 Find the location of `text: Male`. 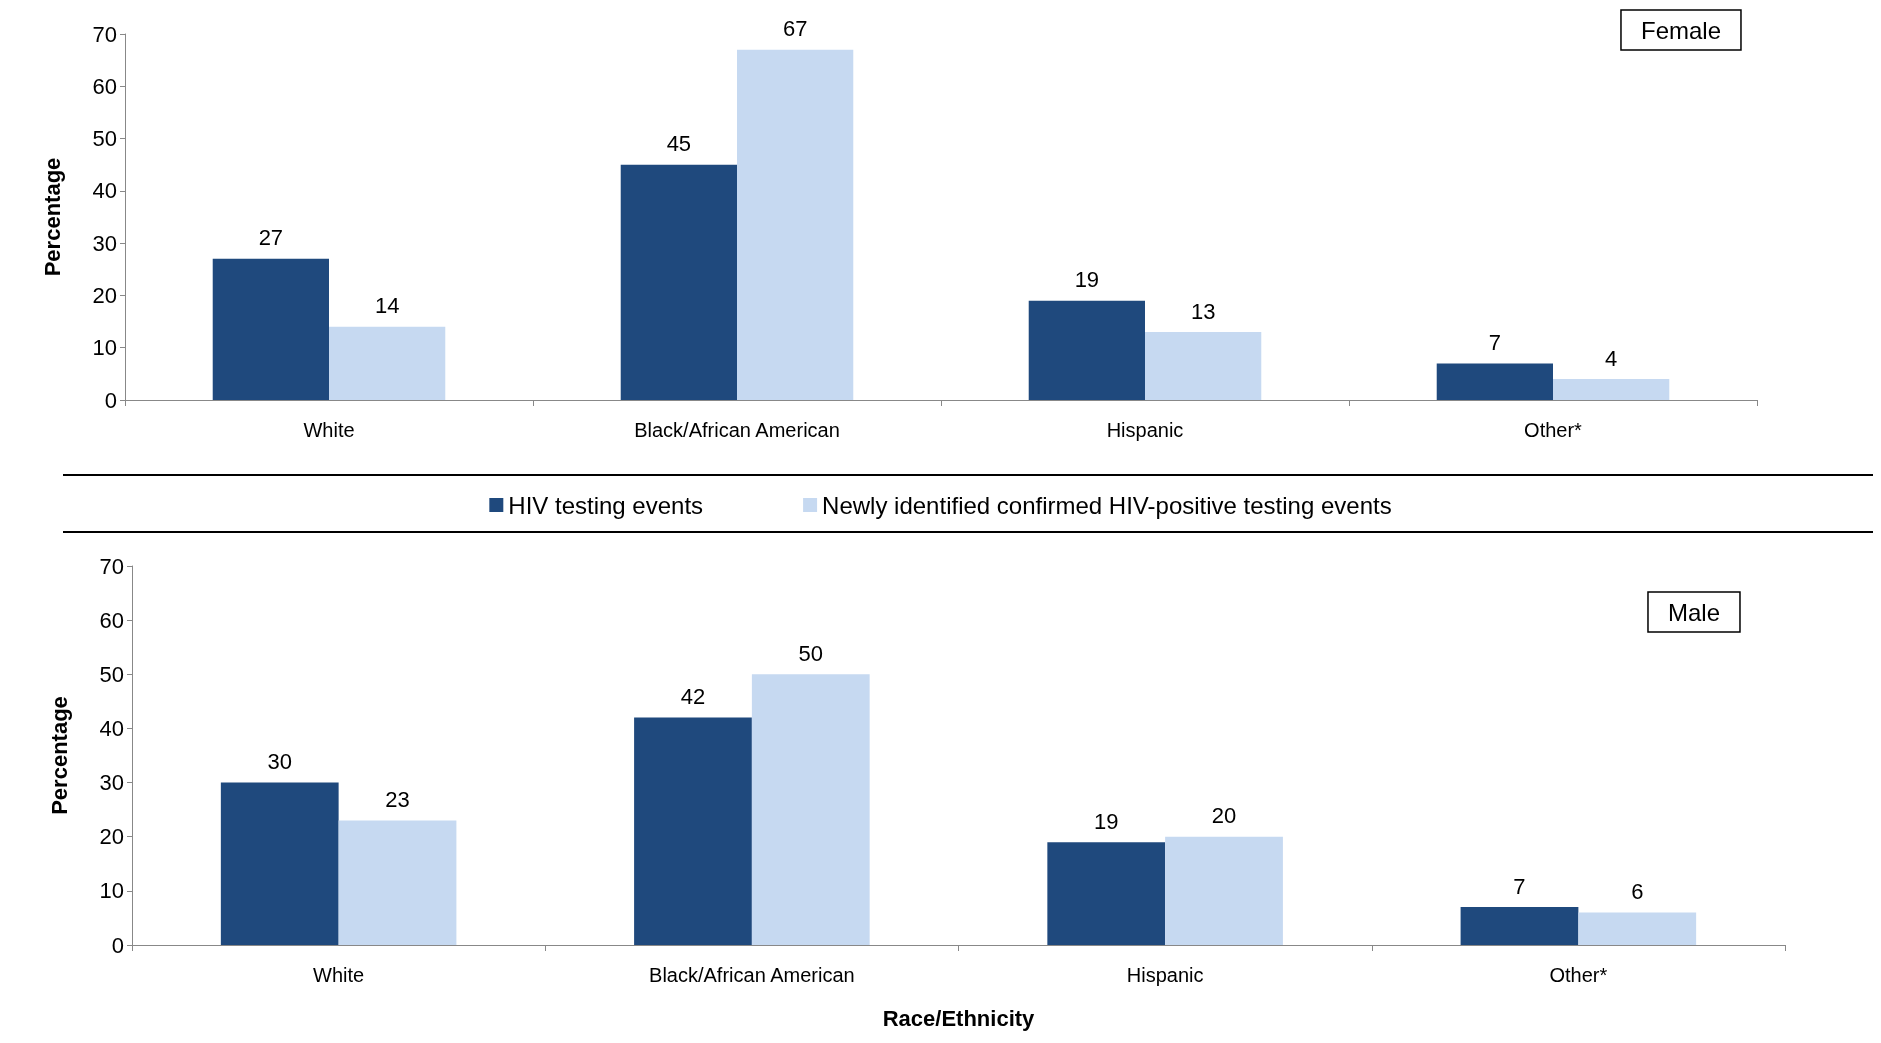

text: Male is located at coordinates (1694, 612).